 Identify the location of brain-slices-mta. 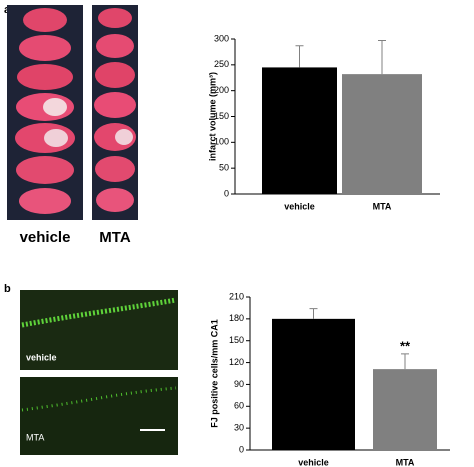
(115, 112).